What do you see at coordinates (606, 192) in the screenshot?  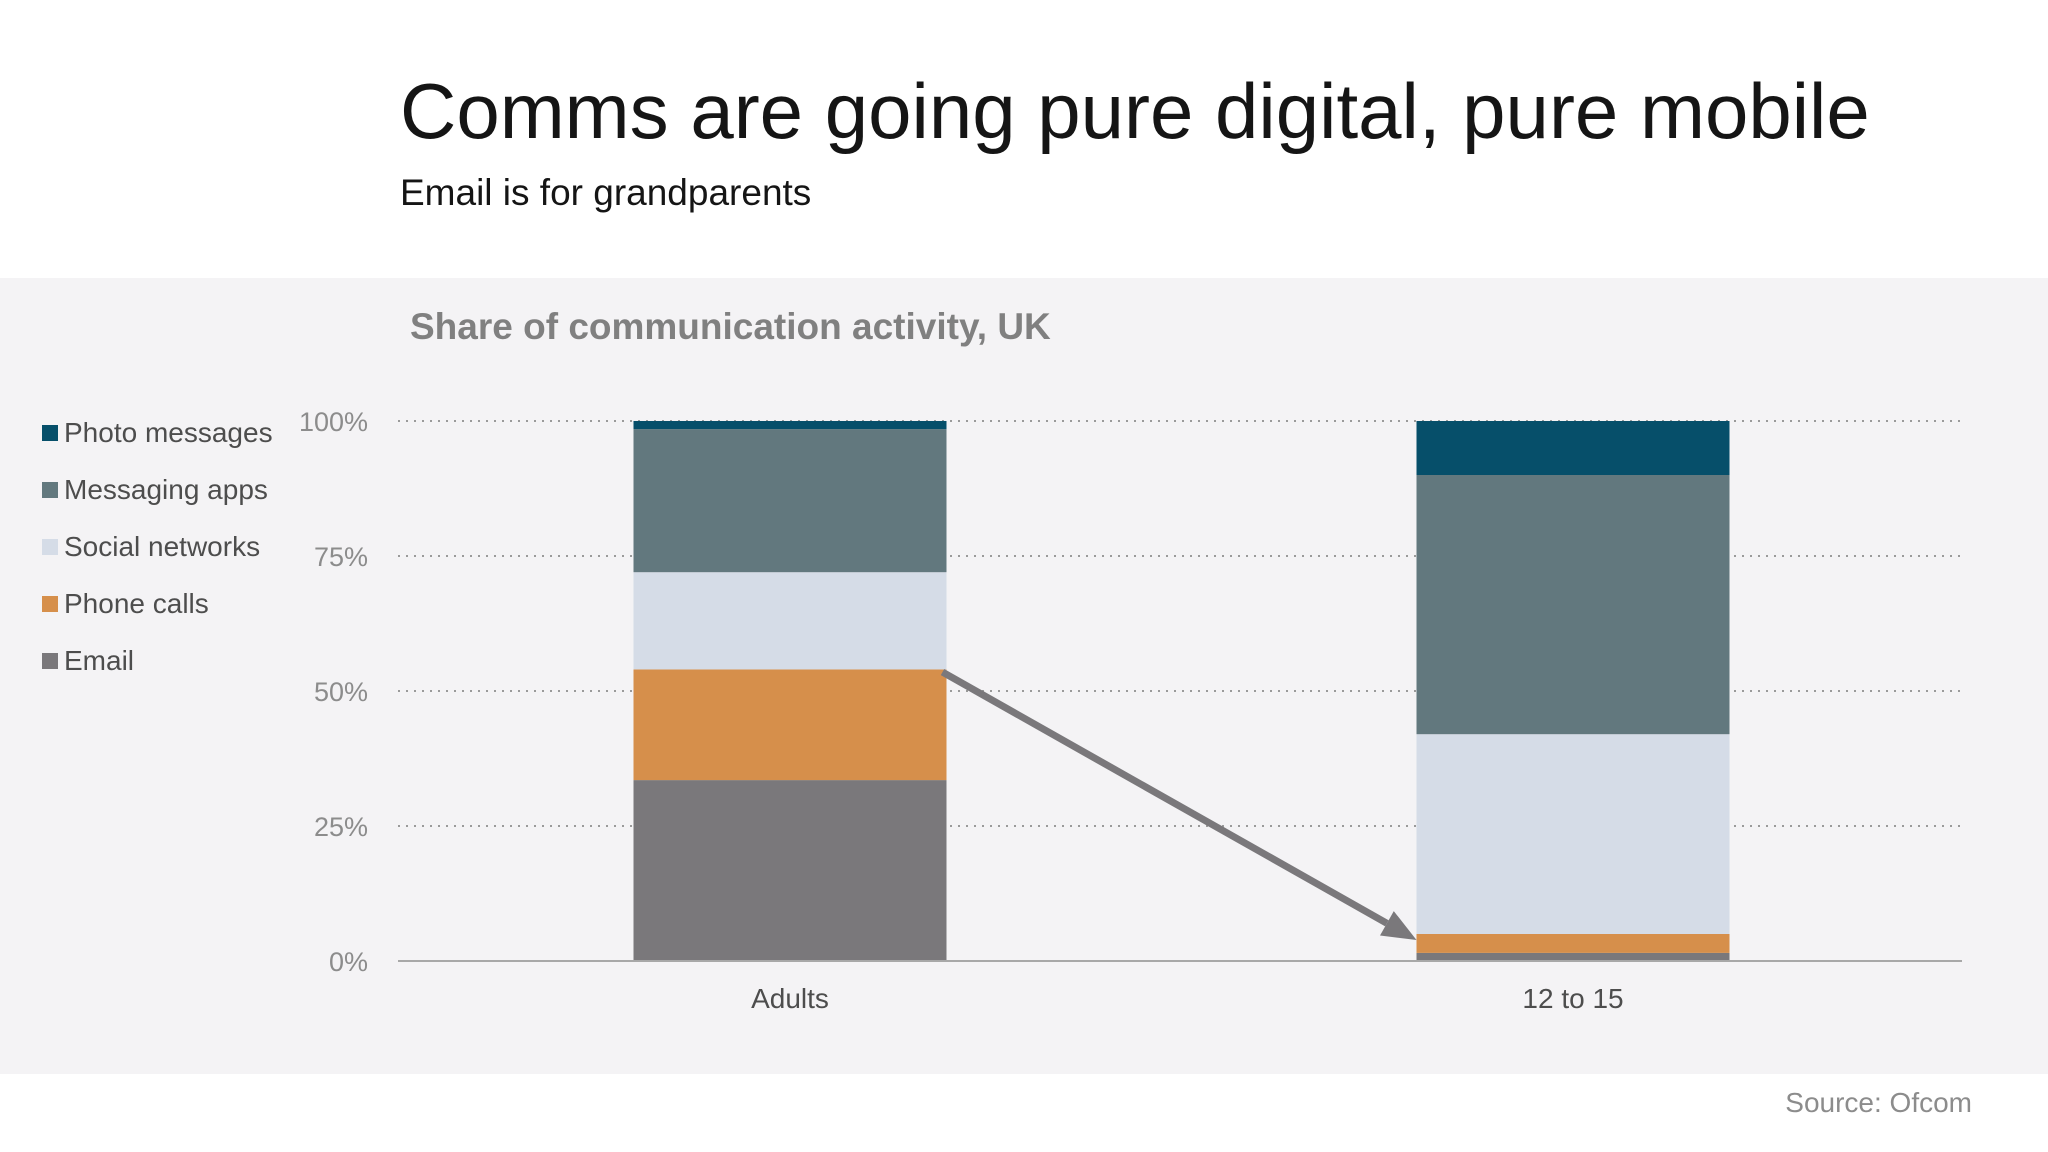 I see `page-subtitle: Email is for grandparents` at bounding box center [606, 192].